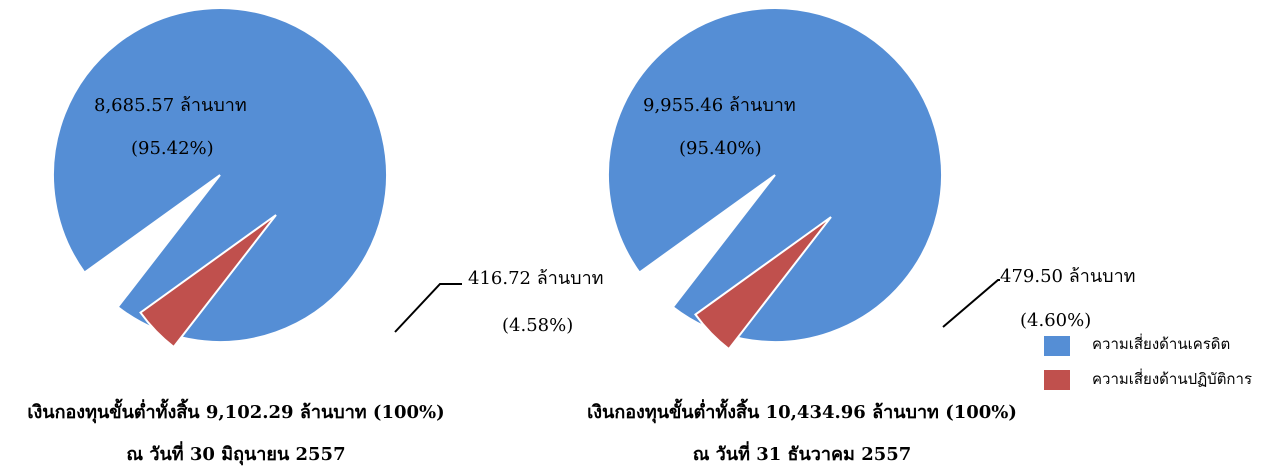 This screenshot has width=1284, height=467. I want to click on chart-0-credit-value-label: 8,685.57 ล้านบาท, so click(170, 105).